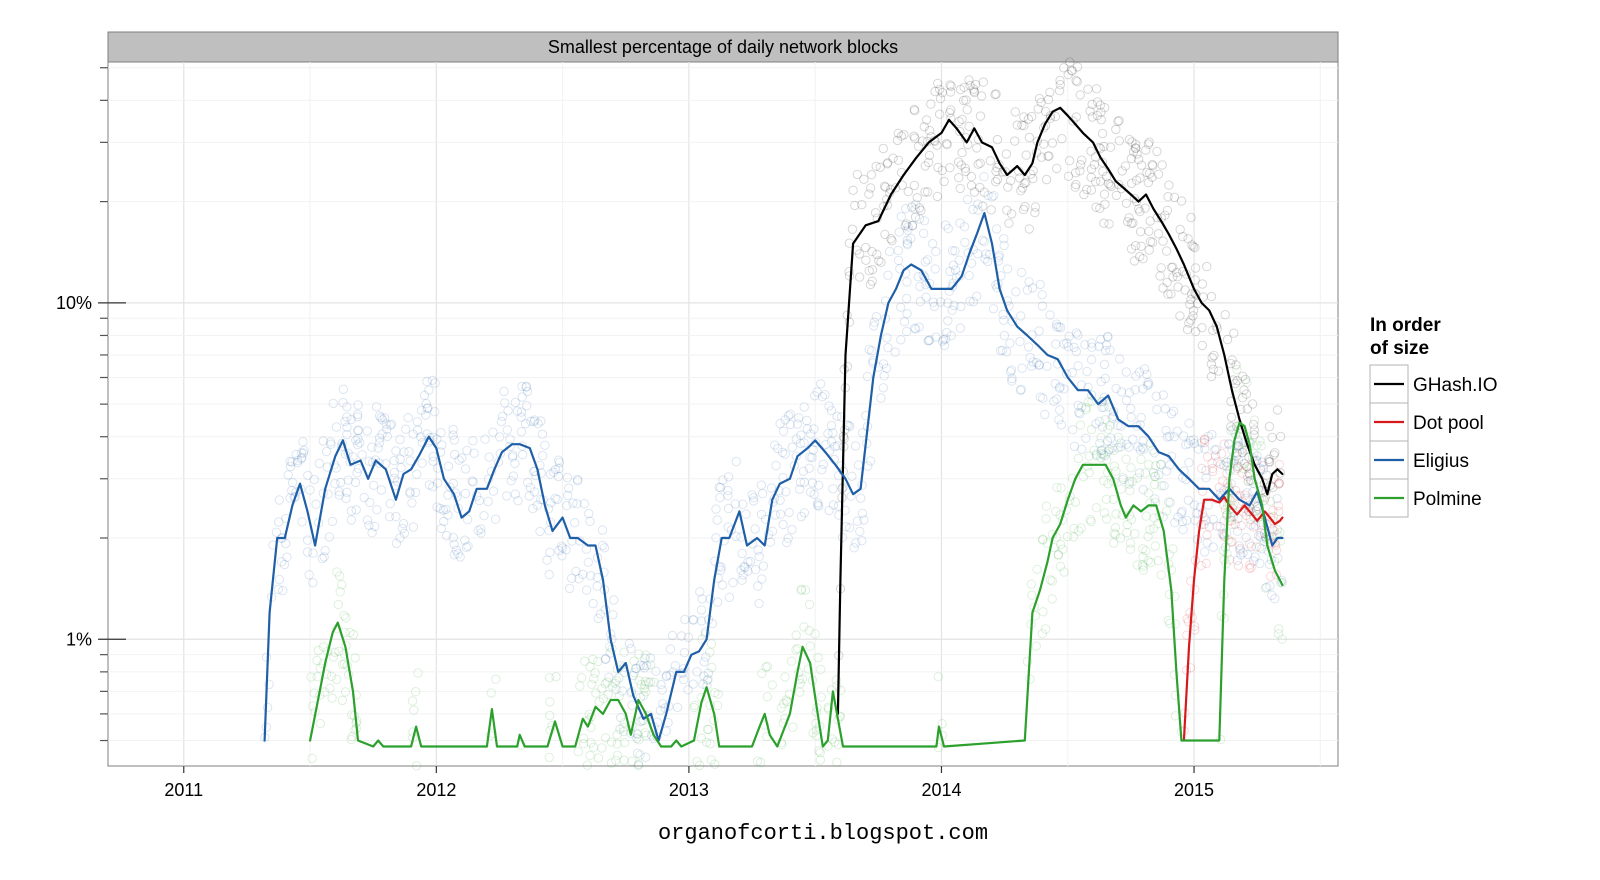  I want to click on legend-label: Polmine, so click(1447, 499).